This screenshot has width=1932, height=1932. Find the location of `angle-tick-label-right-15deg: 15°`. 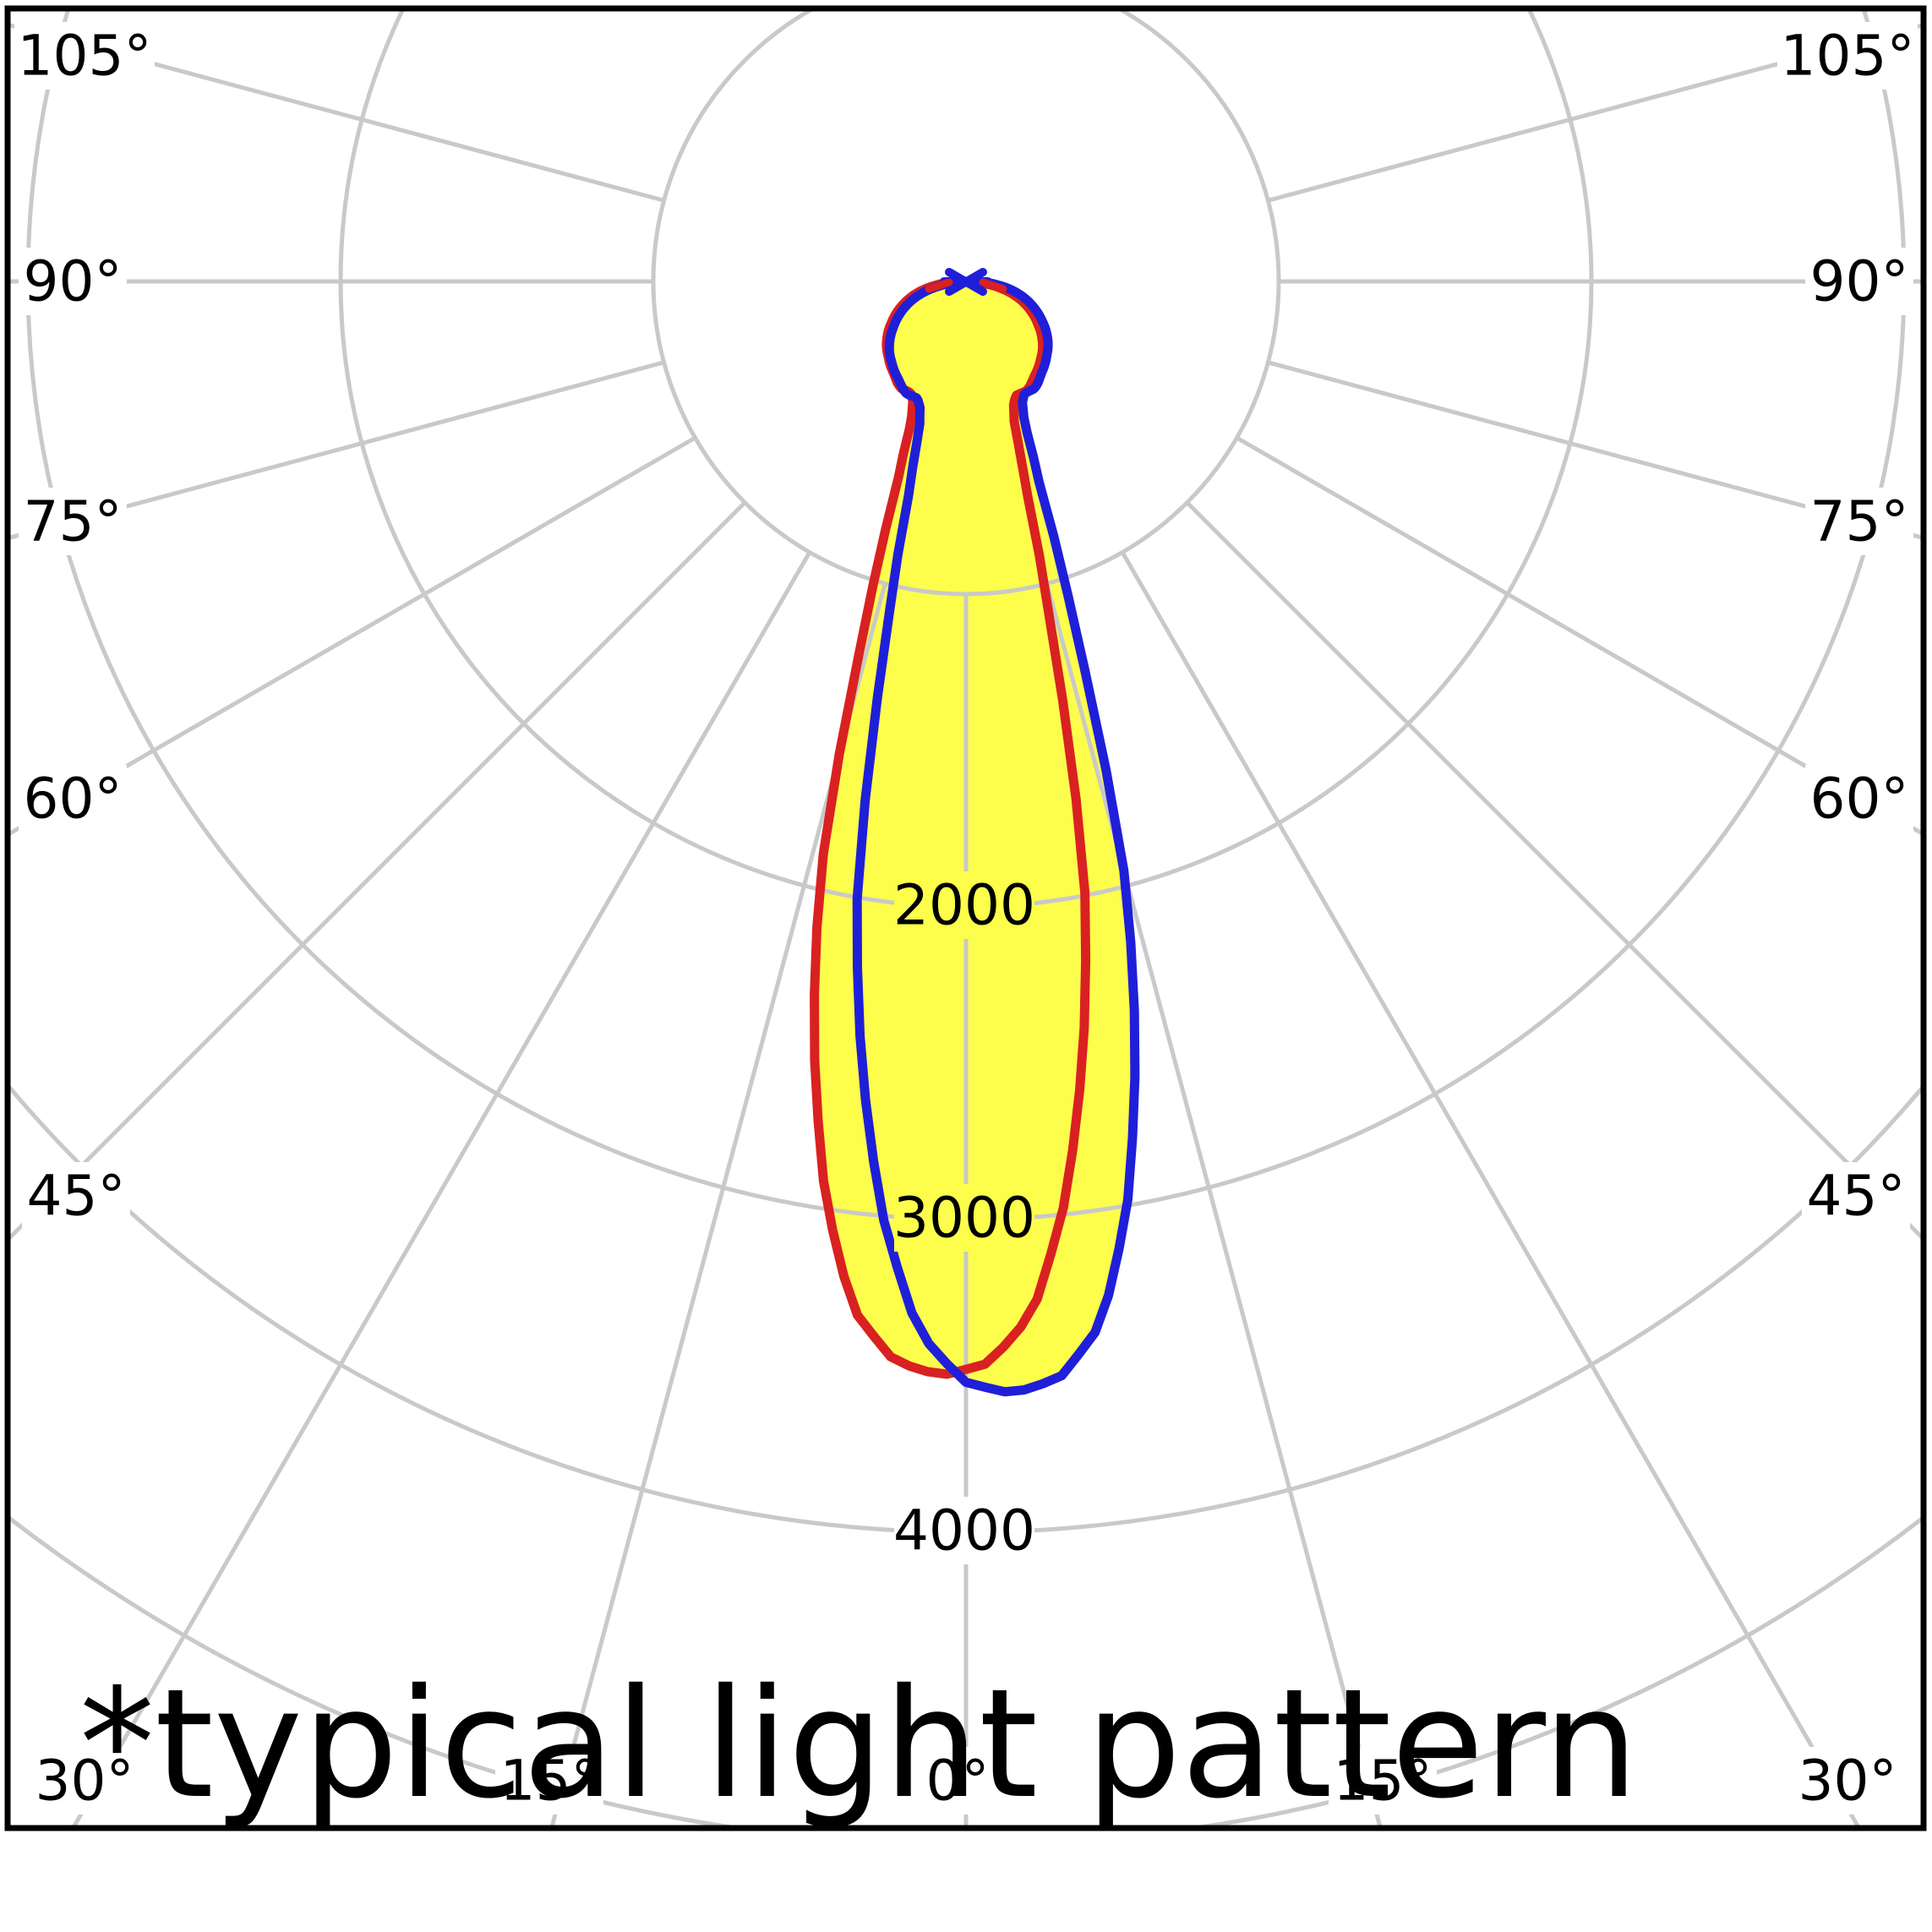

angle-tick-label-right-15deg: 15° is located at coordinates (1383, 1781).